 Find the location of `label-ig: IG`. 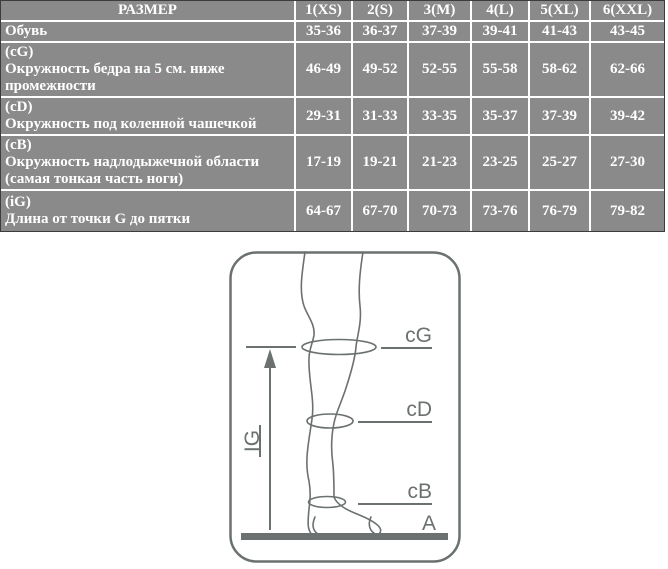

label-ig: IG is located at coordinates (252, 441).